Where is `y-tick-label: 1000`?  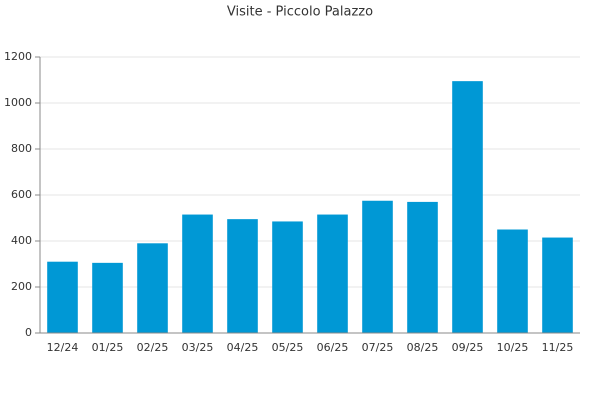 y-tick-label: 1000 is located at coordinates (18, 102).